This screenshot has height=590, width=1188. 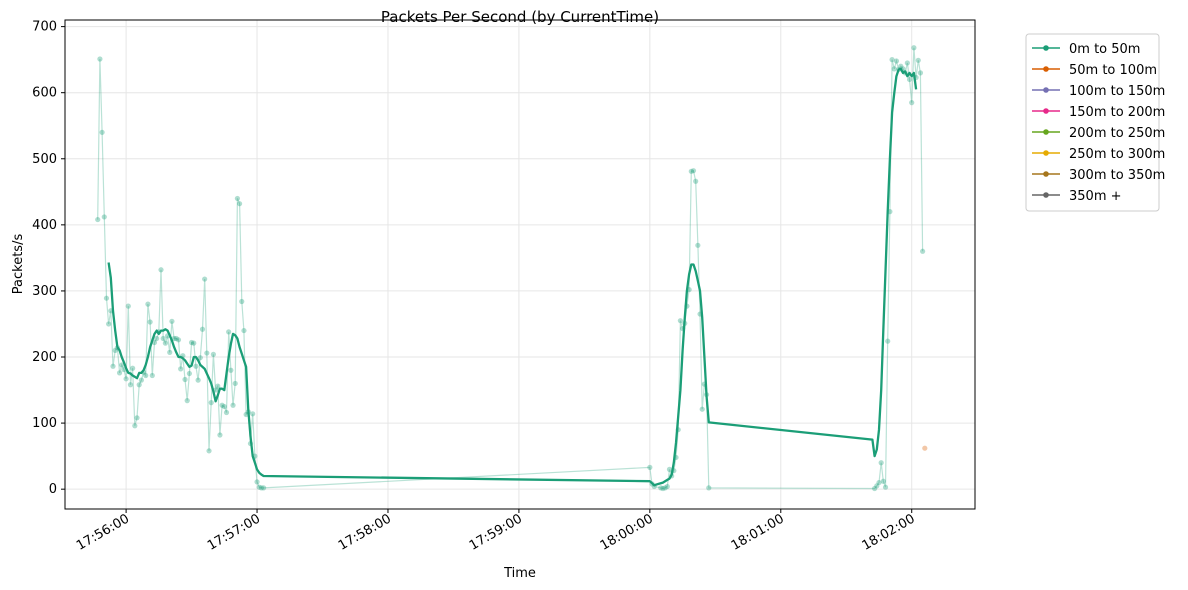 I want to click on legend-label: 50m to 100m, so click(x=1113, y=70).